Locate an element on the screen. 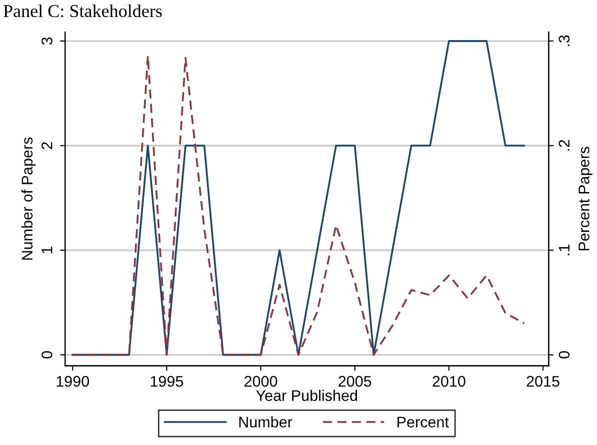  y2-tick-label: .1 is located at coordinates (564, 250).